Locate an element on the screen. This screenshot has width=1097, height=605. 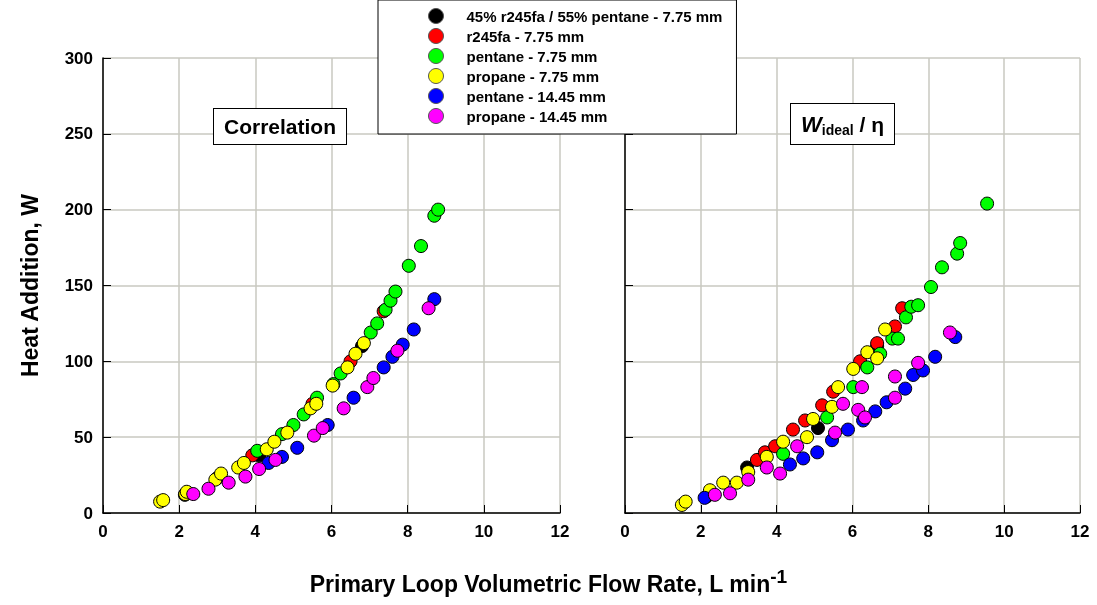
legend-label: r245fa - 7.75 mm is located at coordinates (525, 36).